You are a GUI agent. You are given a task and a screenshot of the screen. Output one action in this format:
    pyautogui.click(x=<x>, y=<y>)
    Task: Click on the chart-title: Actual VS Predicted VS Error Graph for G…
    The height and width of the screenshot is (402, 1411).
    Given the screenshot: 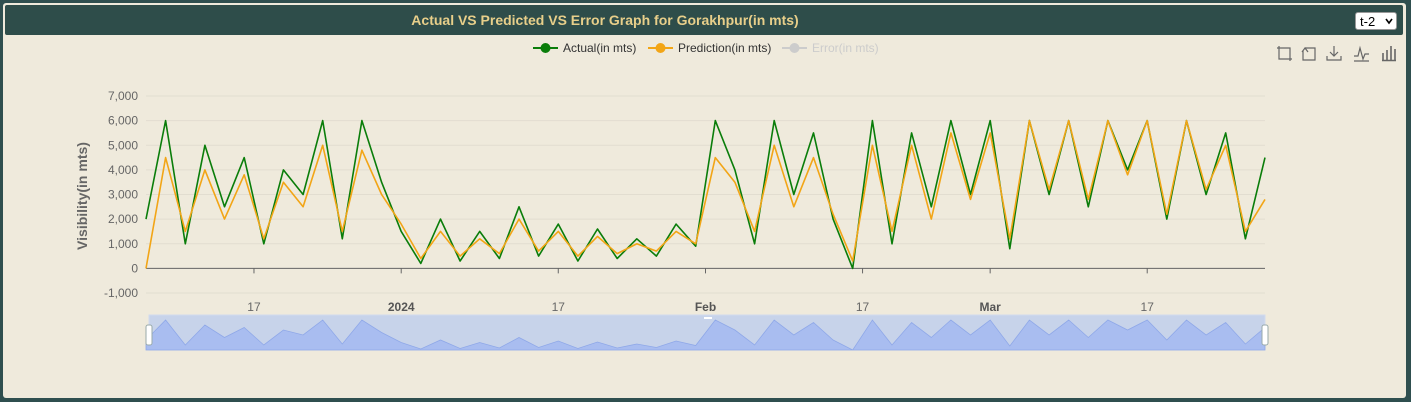 What is the action you would take?
    pyautogui.click(x=605, y=20)
    